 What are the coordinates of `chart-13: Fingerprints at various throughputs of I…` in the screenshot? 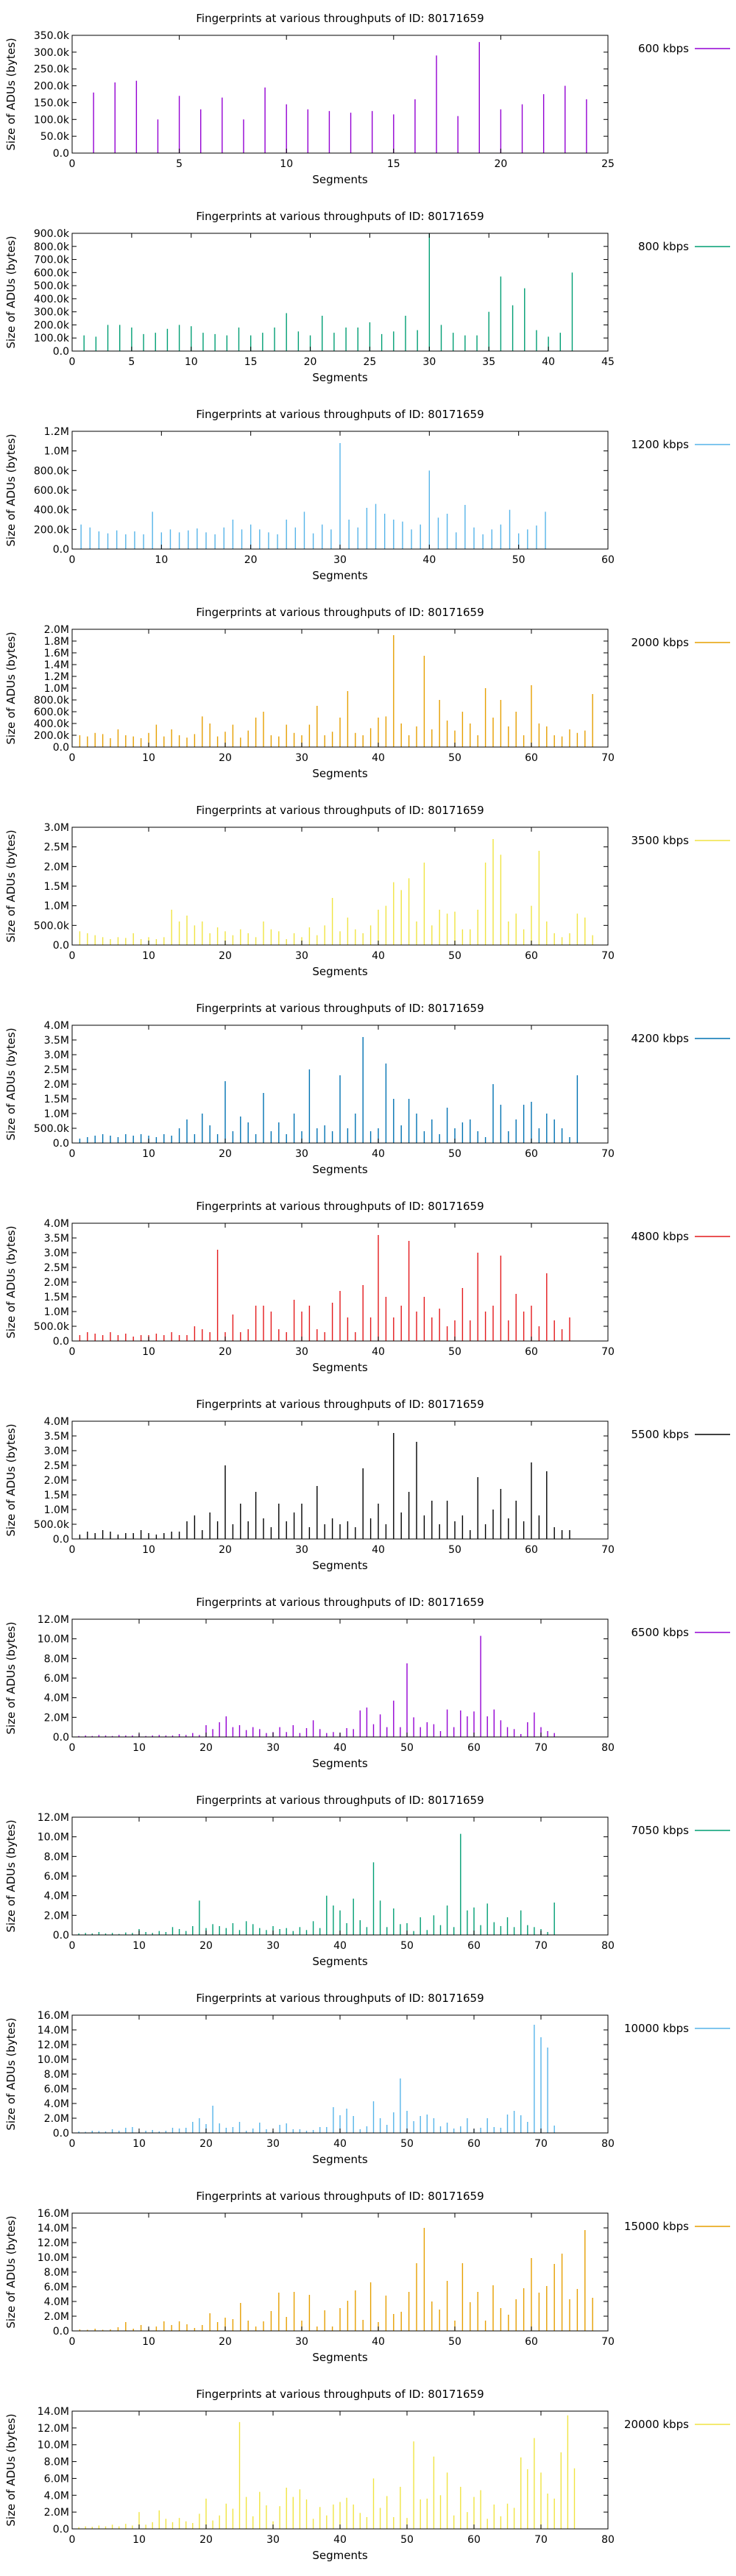 It's located at (367, 2475).